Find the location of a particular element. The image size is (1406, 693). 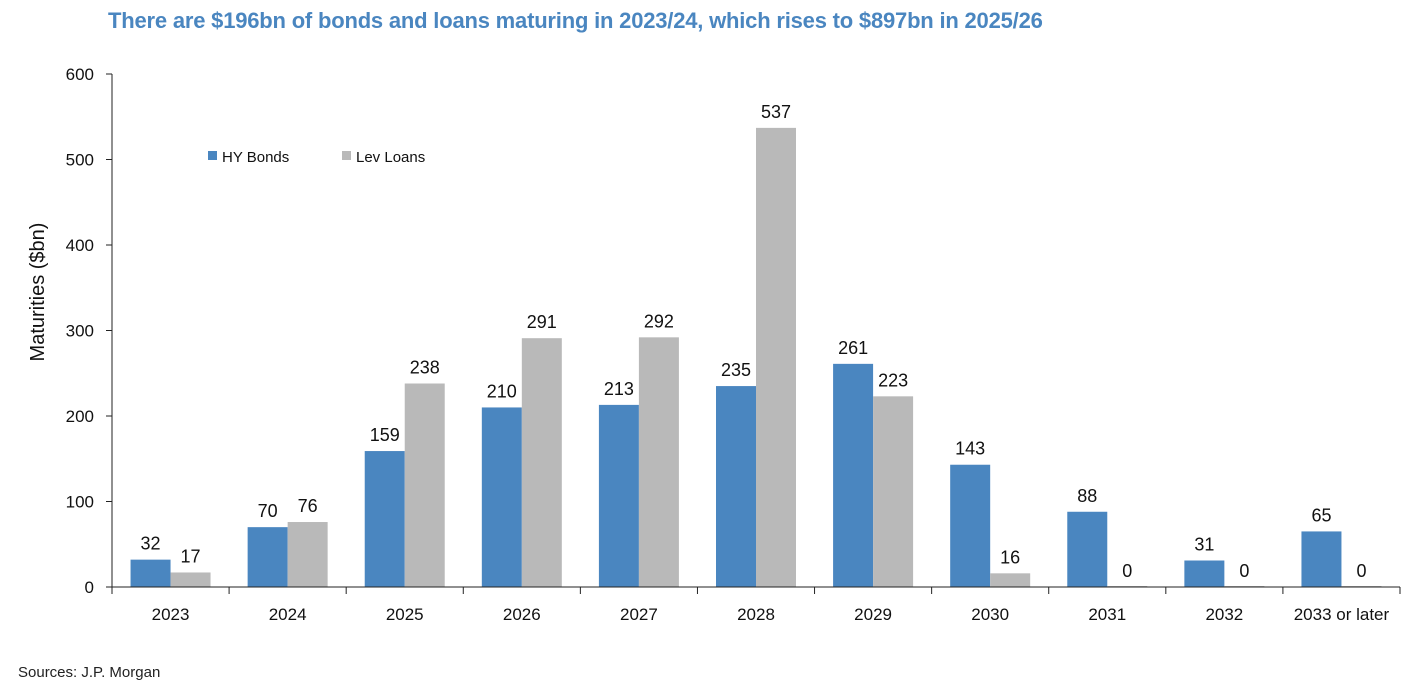

y-tick-label: 300 is located at coordinates (80, 331).